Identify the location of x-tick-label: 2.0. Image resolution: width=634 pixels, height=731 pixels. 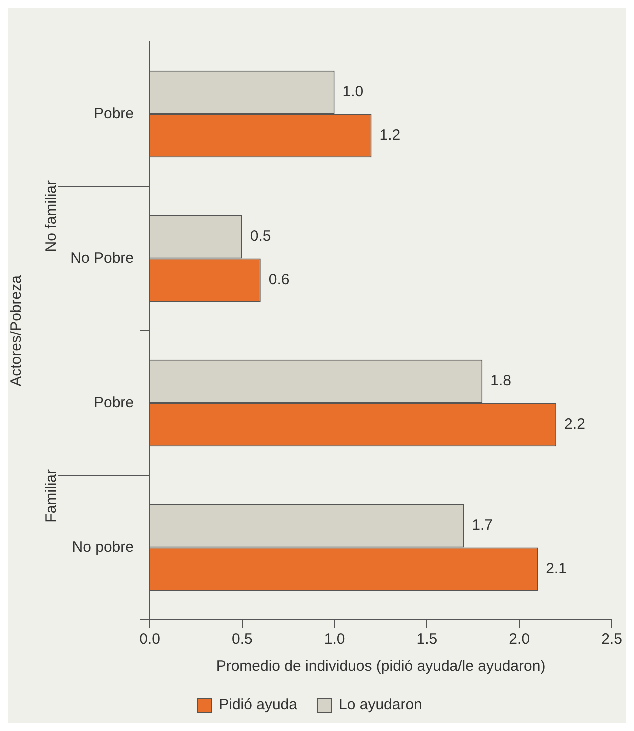
(519, 639).